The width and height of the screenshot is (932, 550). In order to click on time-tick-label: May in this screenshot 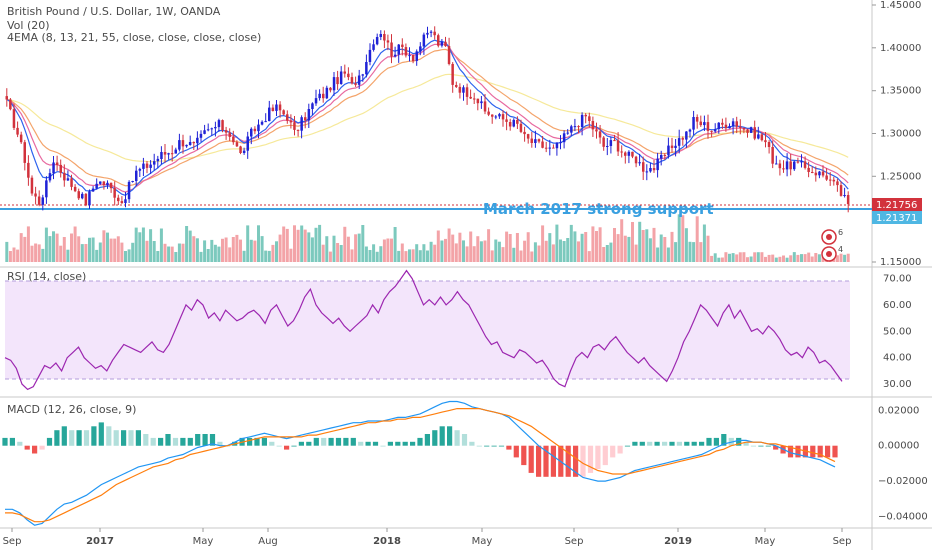, I will do `click(482, 541)`.